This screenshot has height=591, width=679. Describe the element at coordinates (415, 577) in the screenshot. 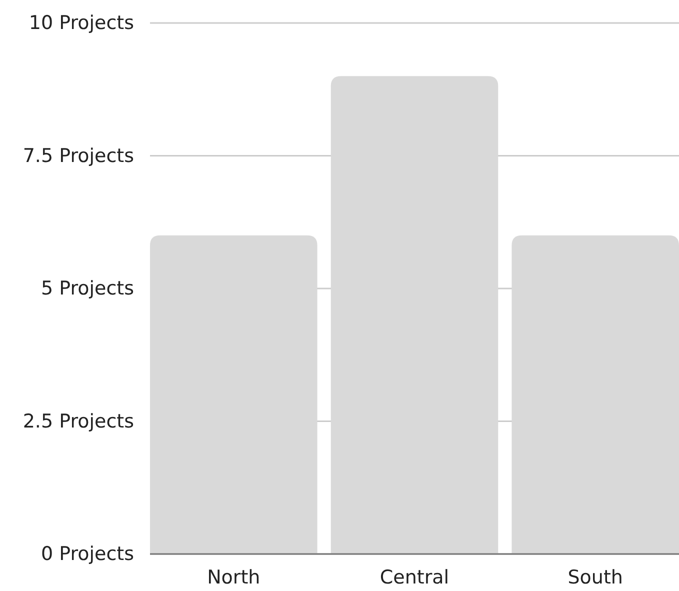

I see `x-tick-label: Central` at that location.